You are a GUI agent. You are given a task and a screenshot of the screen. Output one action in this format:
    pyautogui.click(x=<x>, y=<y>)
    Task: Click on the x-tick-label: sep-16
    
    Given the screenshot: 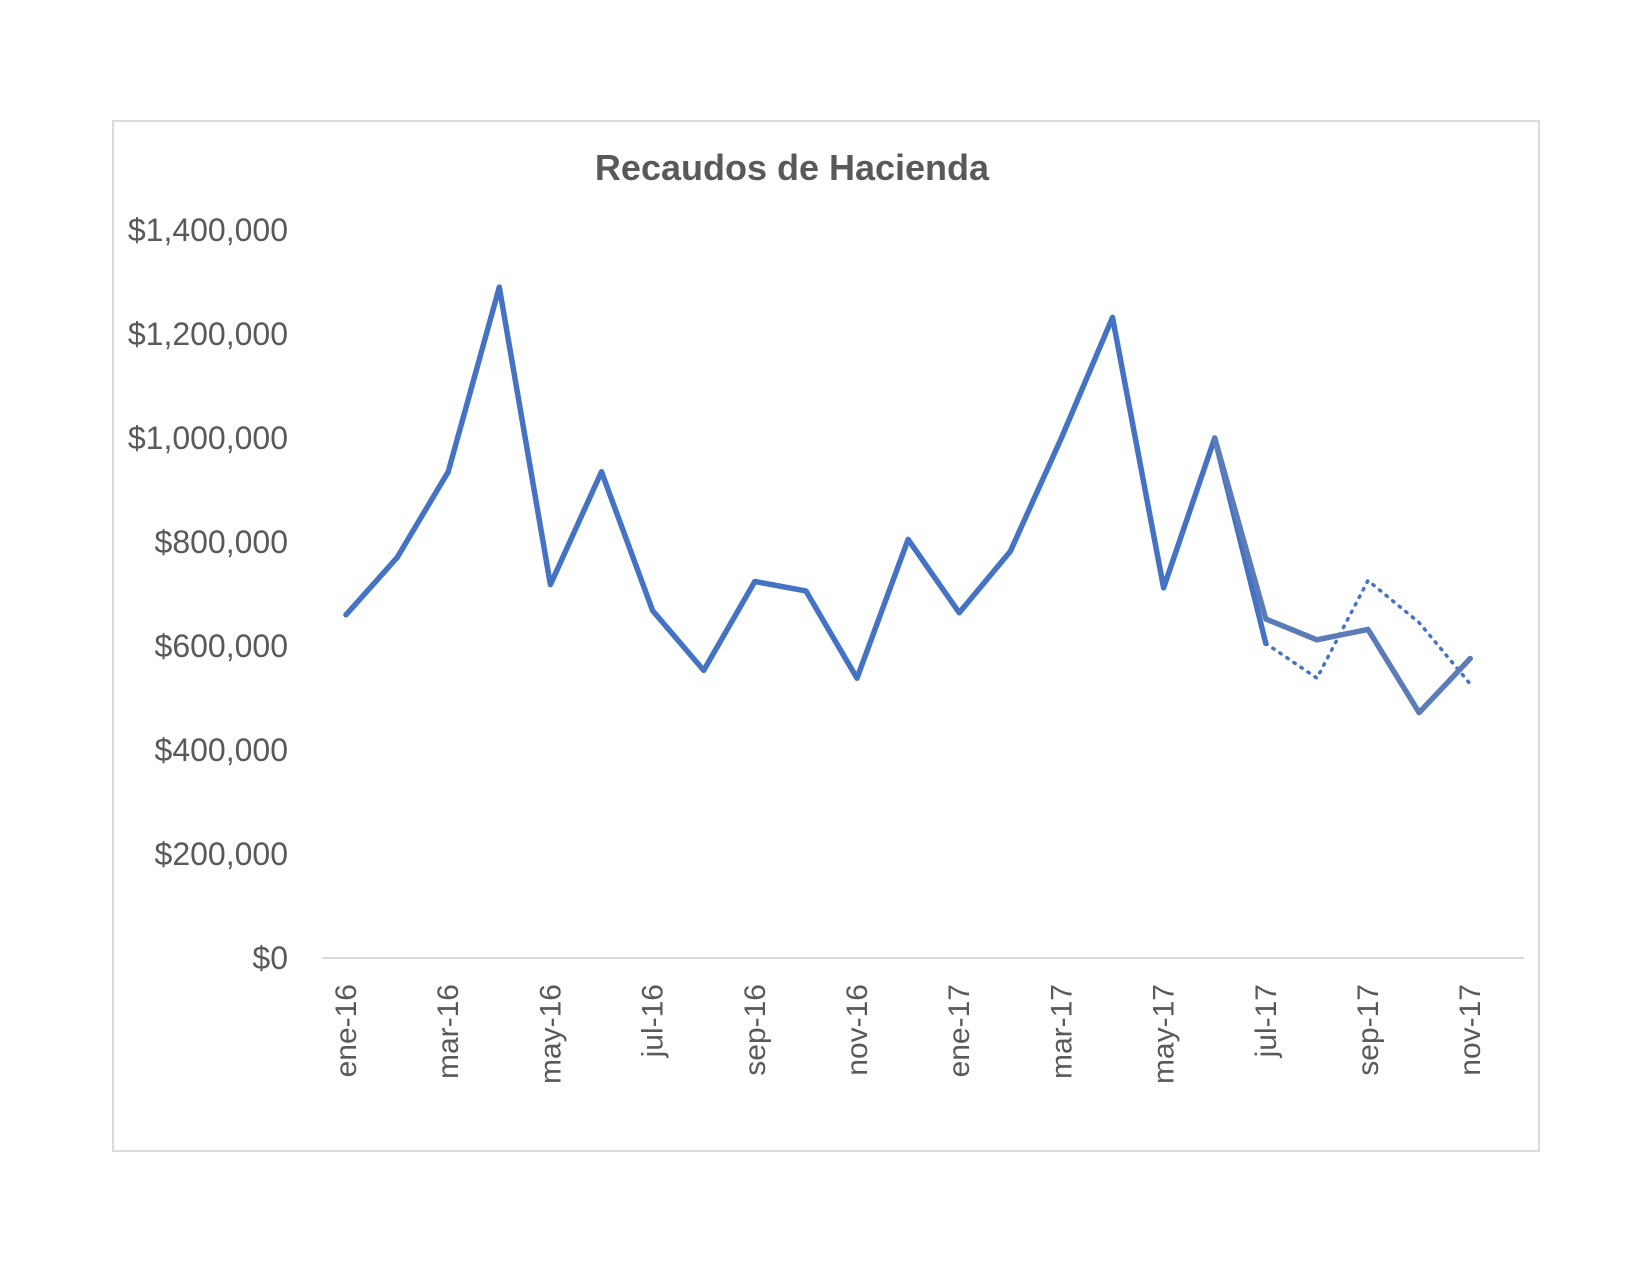 What is the action you would take?
    pyautogui.click(x=755, y=1030)
    